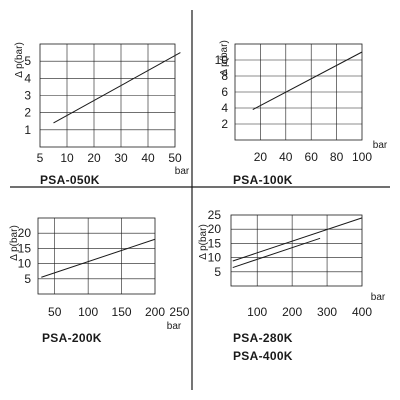 The image size is (400, 400). I want to click on model-title: PSA-100K, so click(263, 180).